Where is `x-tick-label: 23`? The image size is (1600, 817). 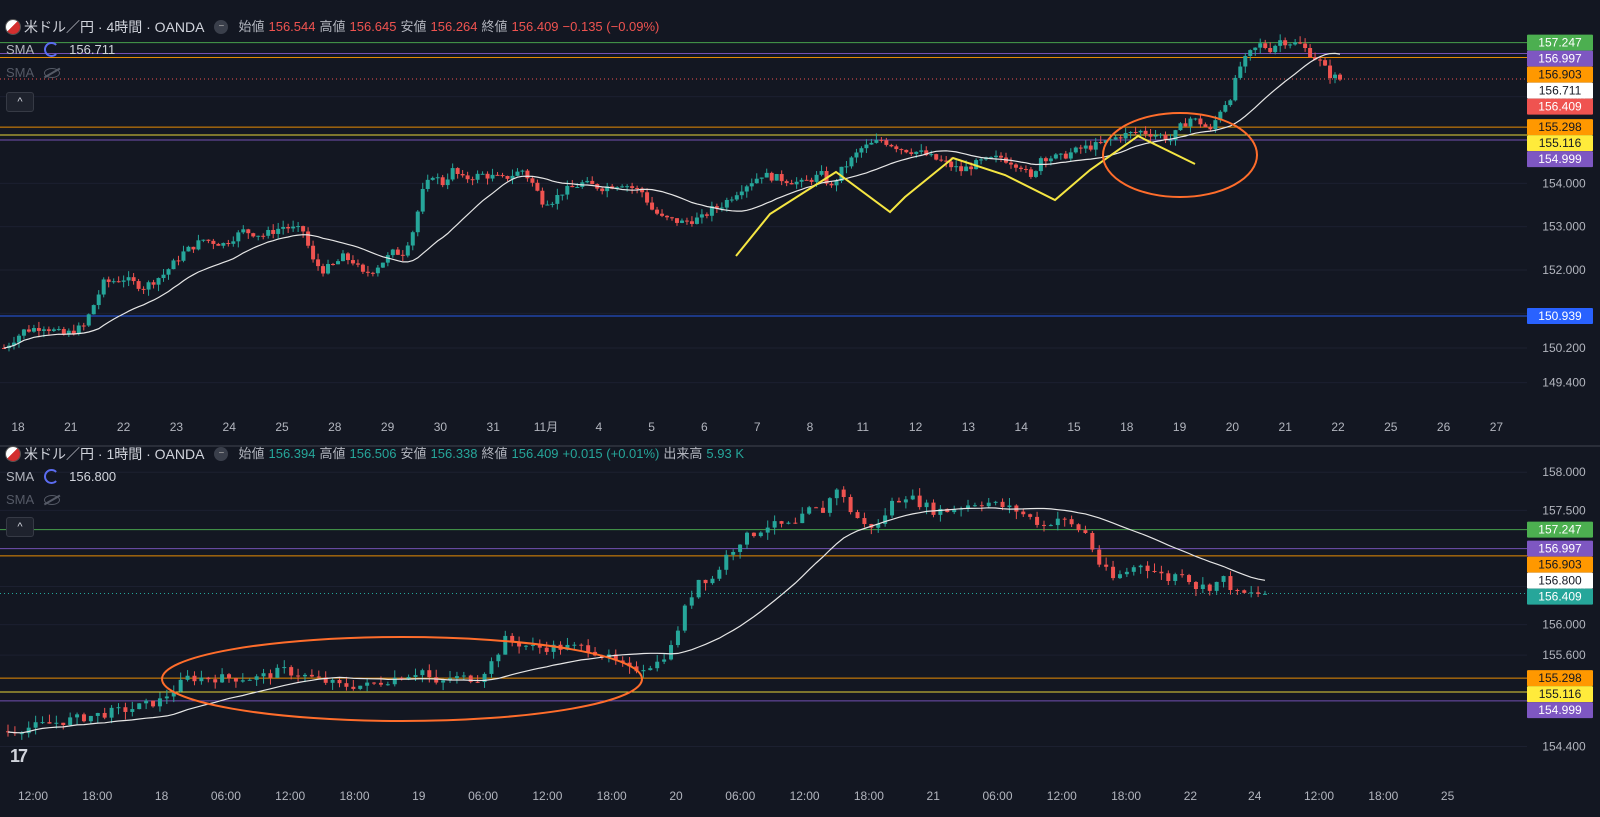 x-tick-label: 23 is located at coordinates (177, 427).